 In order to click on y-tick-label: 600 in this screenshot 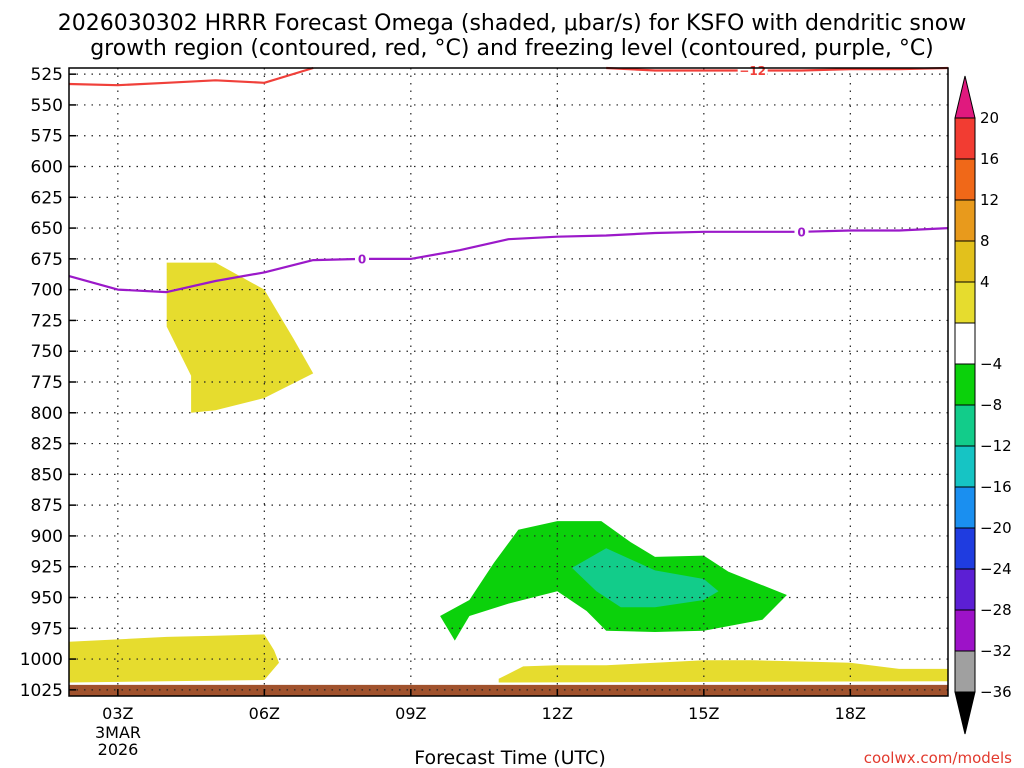, I will do `click(47, 168)`.